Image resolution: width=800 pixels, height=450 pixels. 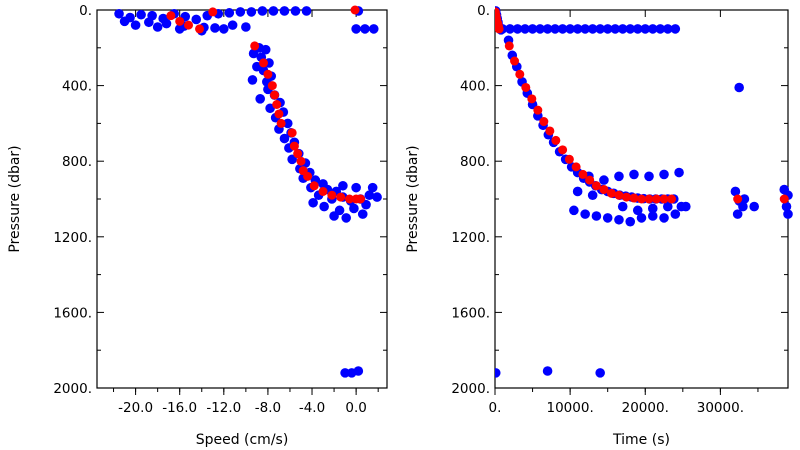 I want to click on y-tick-label: 2000., so click(x=470, y=389).